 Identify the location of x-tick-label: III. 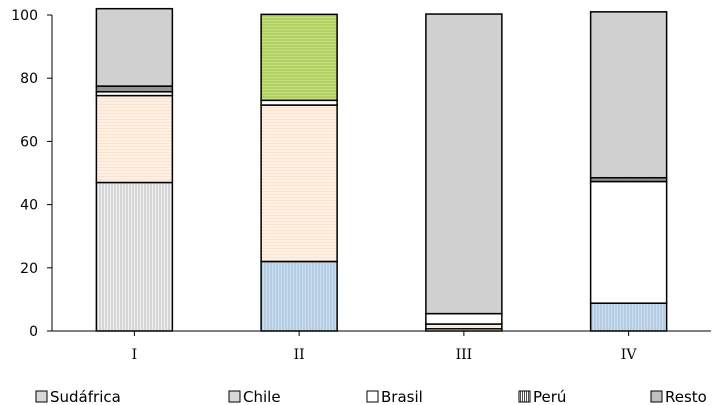
(464, 355).